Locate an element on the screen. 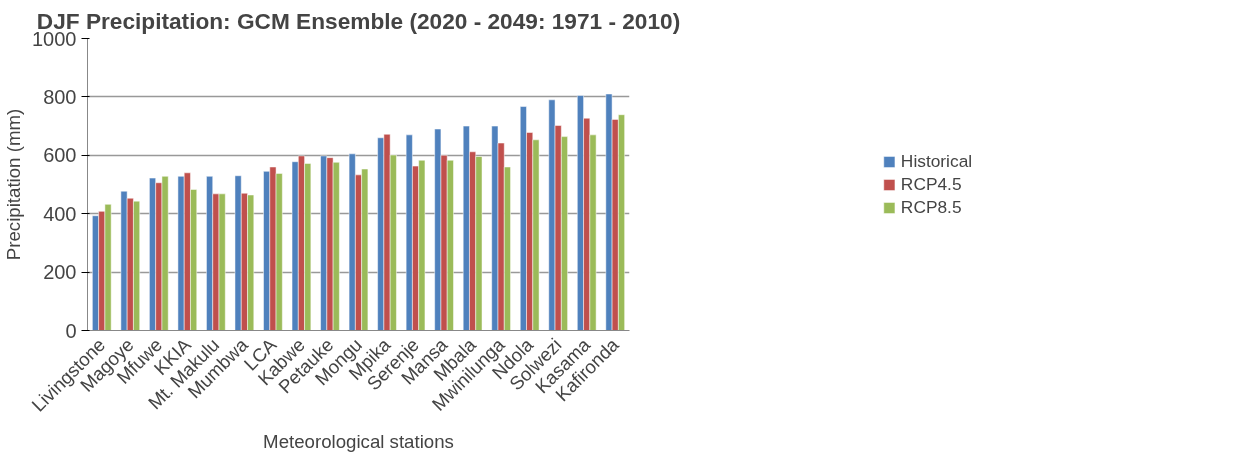 The width and height of the screenshot is (1233, 462). y-tick-label: 800 is located at coordinates (60, 96).